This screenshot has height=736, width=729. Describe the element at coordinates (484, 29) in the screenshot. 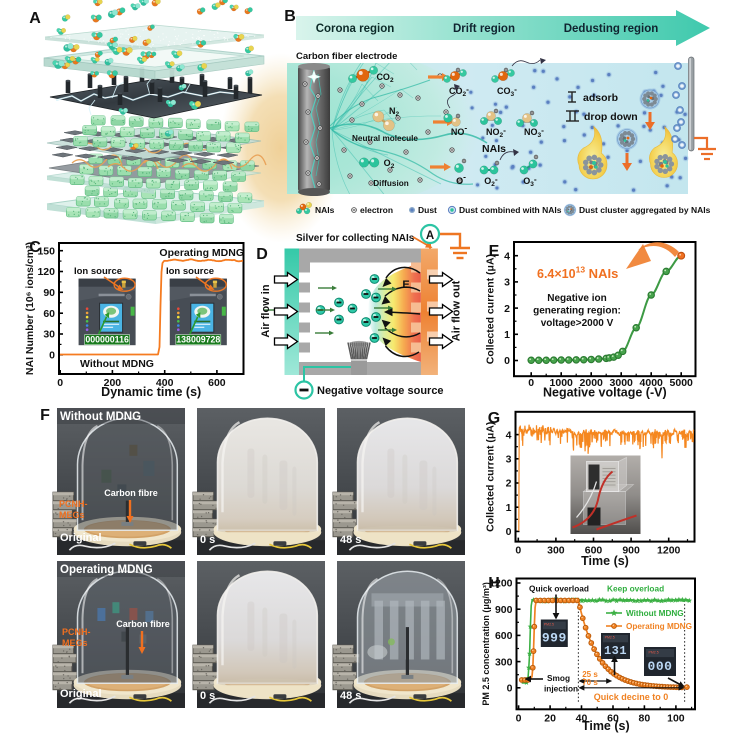

I see `svg-text: Drift region` at that location.